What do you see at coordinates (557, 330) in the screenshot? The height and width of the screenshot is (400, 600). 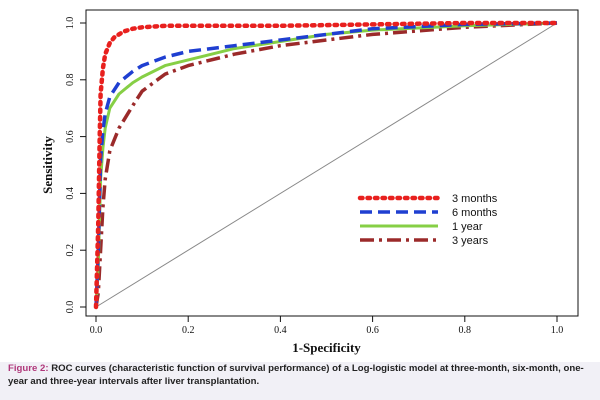 I see `x-tick-label: 1.0` at bounding box center [557, 330].